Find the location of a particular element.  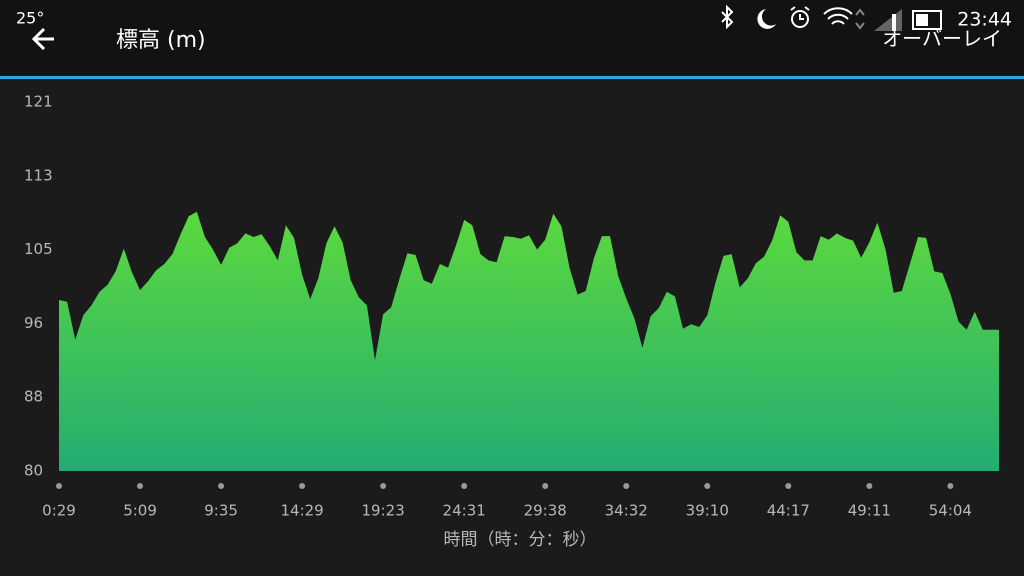

wifi-icon is located at coordinates (838, 16).